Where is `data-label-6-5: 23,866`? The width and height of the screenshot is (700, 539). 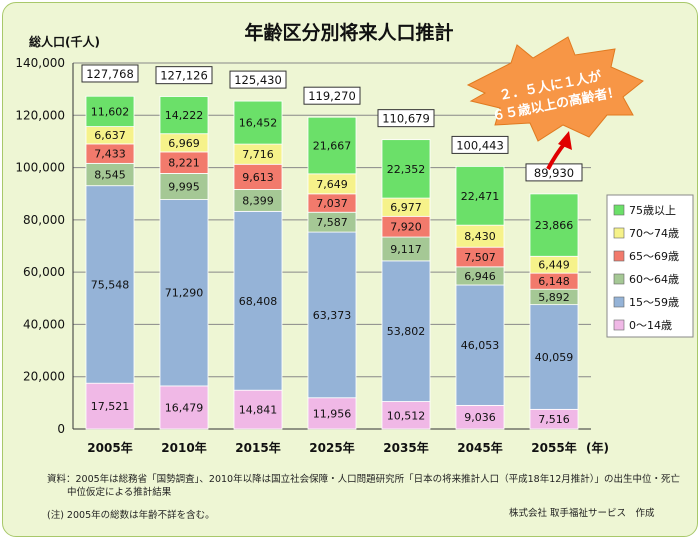
data-label-6-5: 23,866 is located at coordinates (554, 225).